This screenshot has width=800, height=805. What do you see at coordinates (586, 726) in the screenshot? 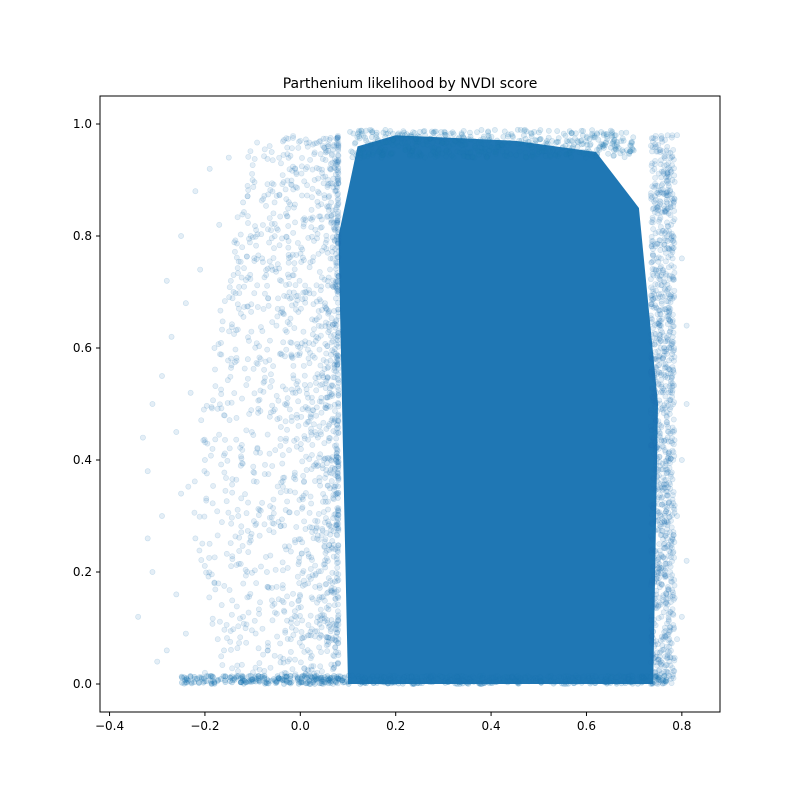
I see `x-tick-label: 0.6` at bounding box center [586, 726].